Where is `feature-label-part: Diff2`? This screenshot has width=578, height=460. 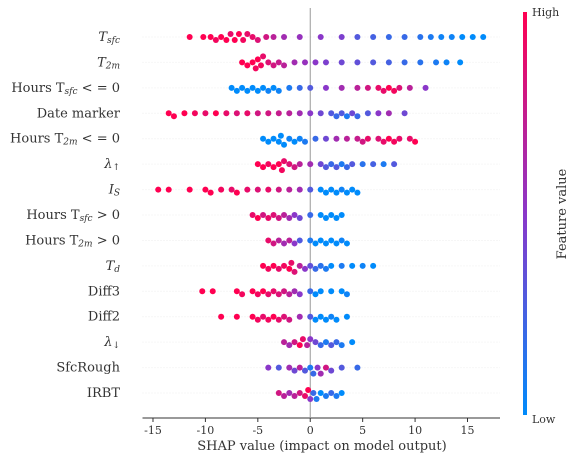
feature-label-part: Diff2 is located at coordinates (104, 316).